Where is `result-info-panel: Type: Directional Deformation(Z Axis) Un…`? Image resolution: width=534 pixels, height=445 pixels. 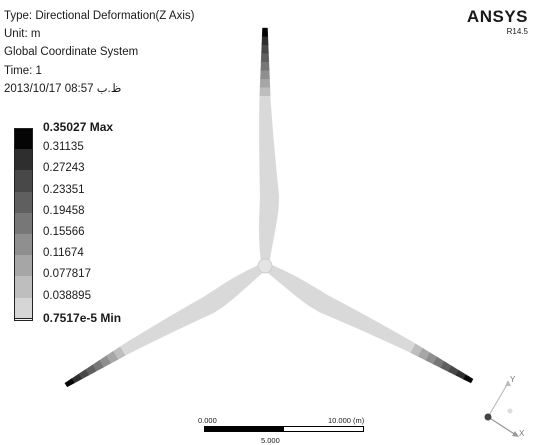
result-info-panel: Type: Directional Deformation(Z Axis) Un… is located at coordinates (99, 52).